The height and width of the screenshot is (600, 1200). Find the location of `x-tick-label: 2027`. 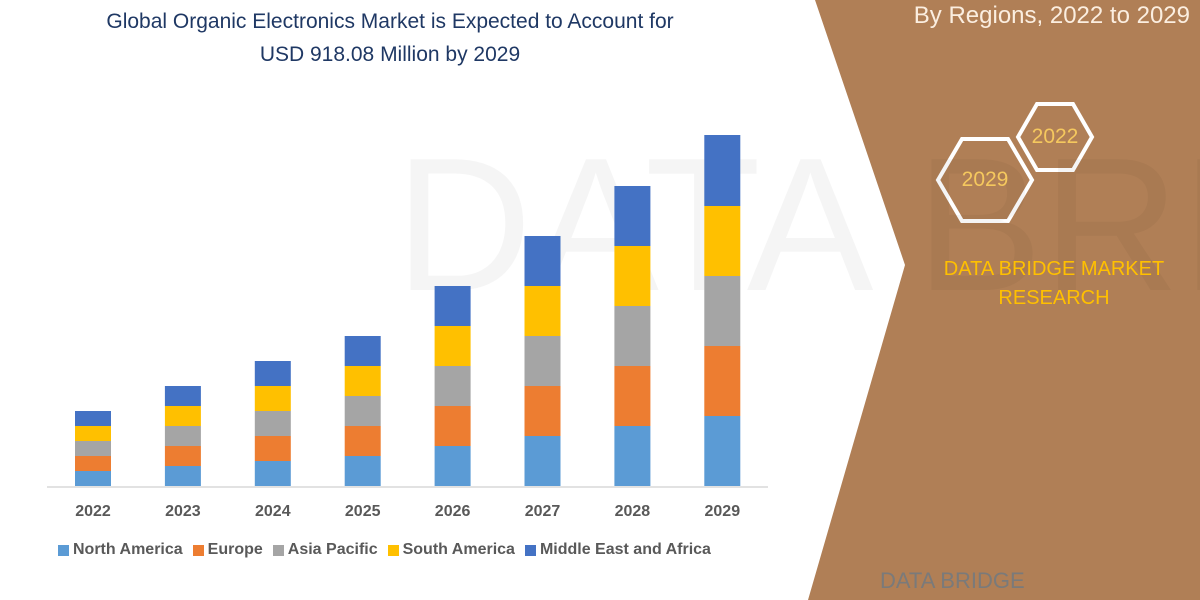

x-tick-label: 2027 is located at coordinates (542, 511).